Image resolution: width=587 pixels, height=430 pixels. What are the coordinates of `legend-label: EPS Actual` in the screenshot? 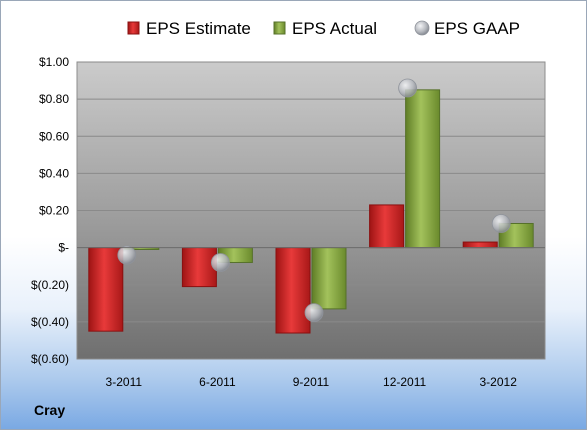 It's located at (334, 28).